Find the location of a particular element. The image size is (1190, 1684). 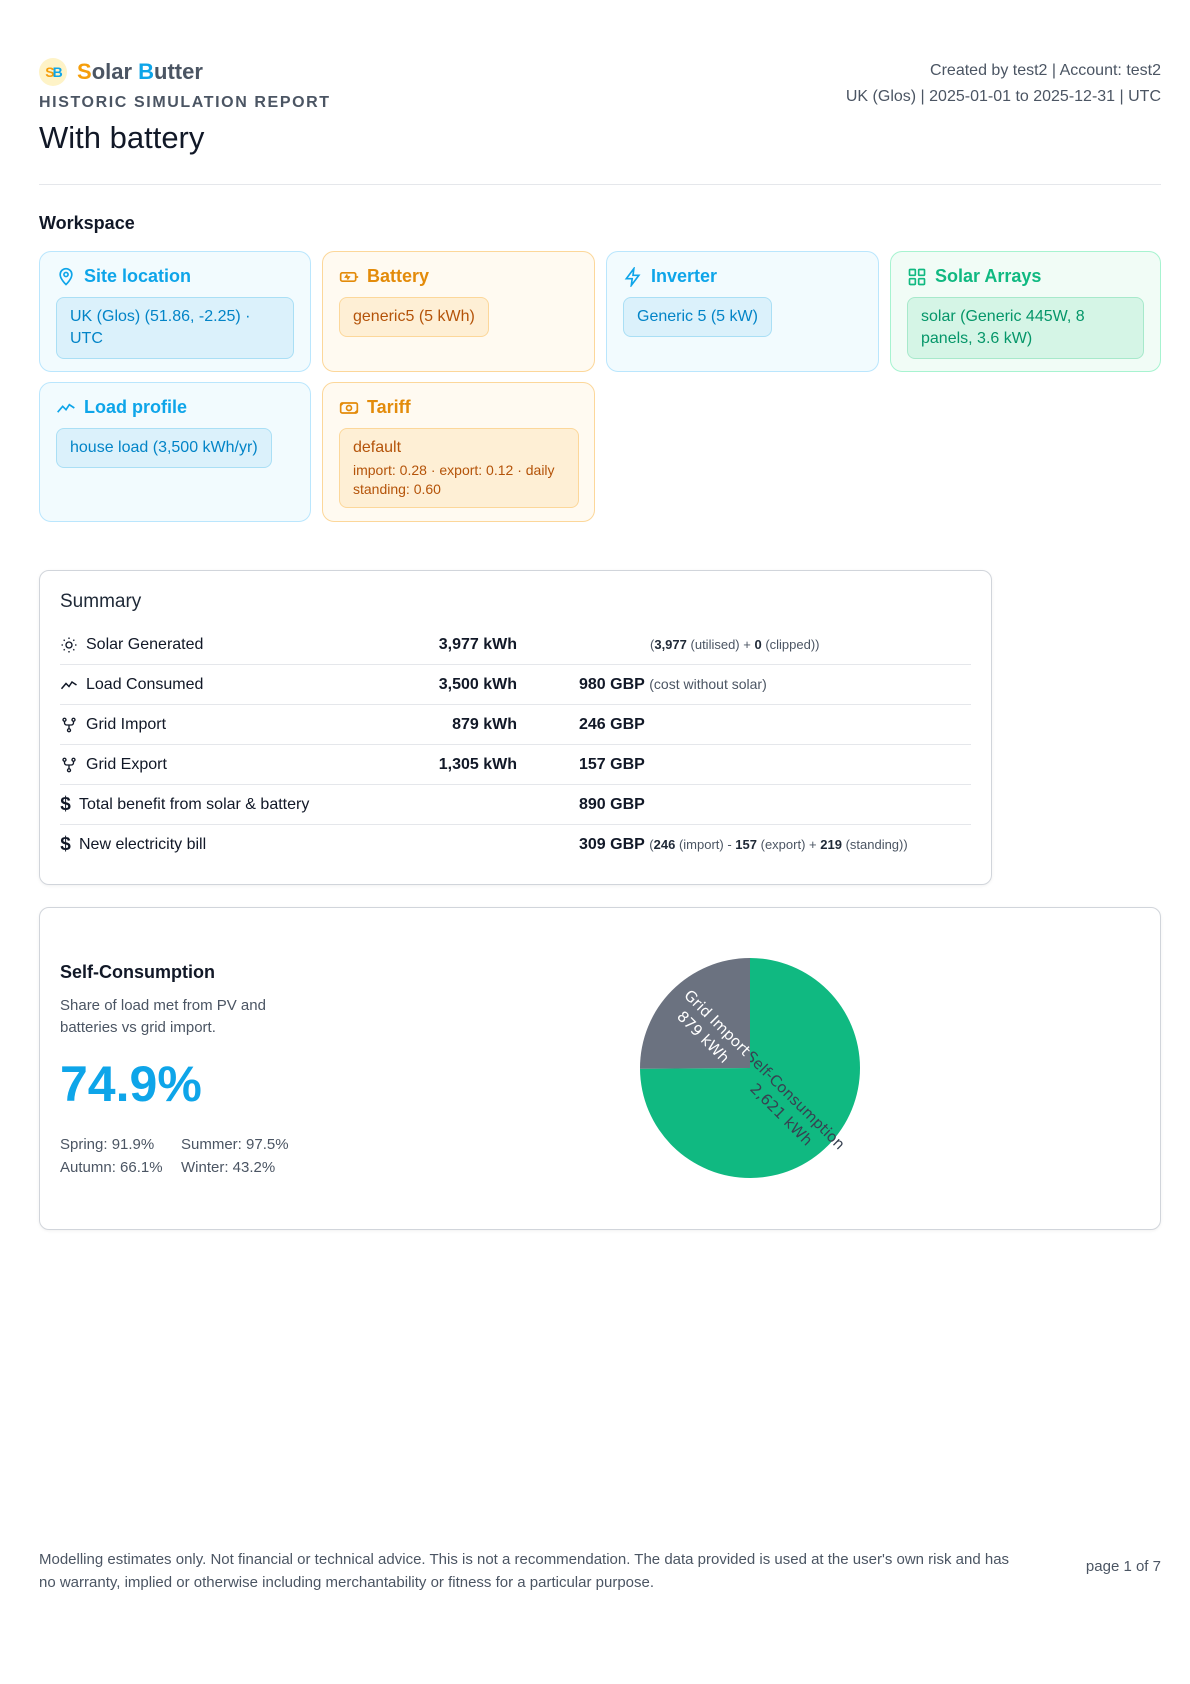

arrays-chip: solar (Generic 445W, 8 panels, 3.6 kW) is located at coordinates (1025, 328).